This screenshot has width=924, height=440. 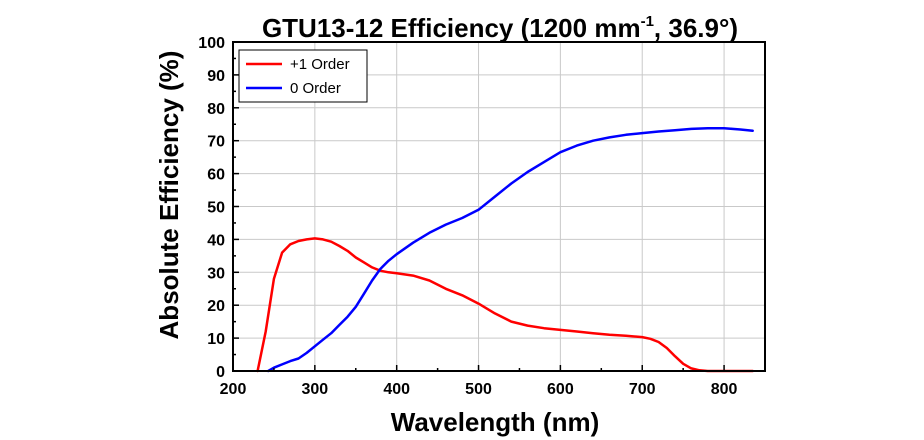 What do you see at coordinates (220, 372) in the screenshot?
I see `y-tick-label: 0` at bounding box center [220, 372].